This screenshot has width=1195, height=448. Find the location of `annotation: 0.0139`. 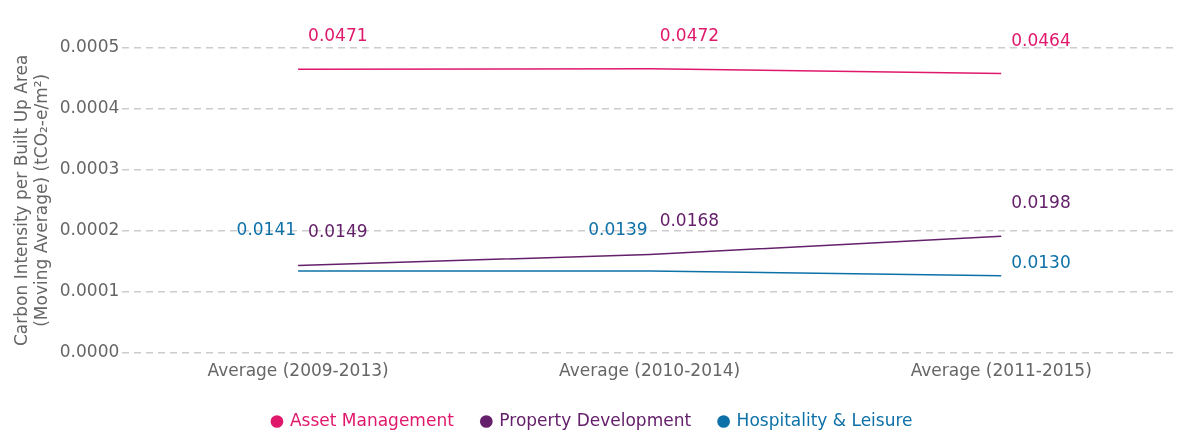

annotation: 0.0139 is located at coordinates (618, 228).